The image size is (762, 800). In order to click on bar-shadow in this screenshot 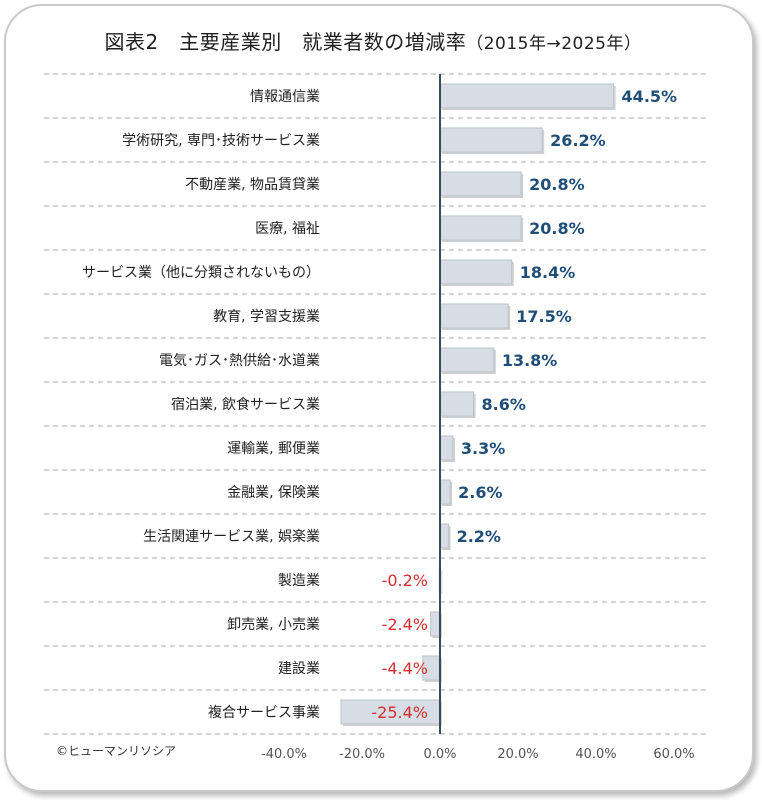, I will do `click(442, 582)`.